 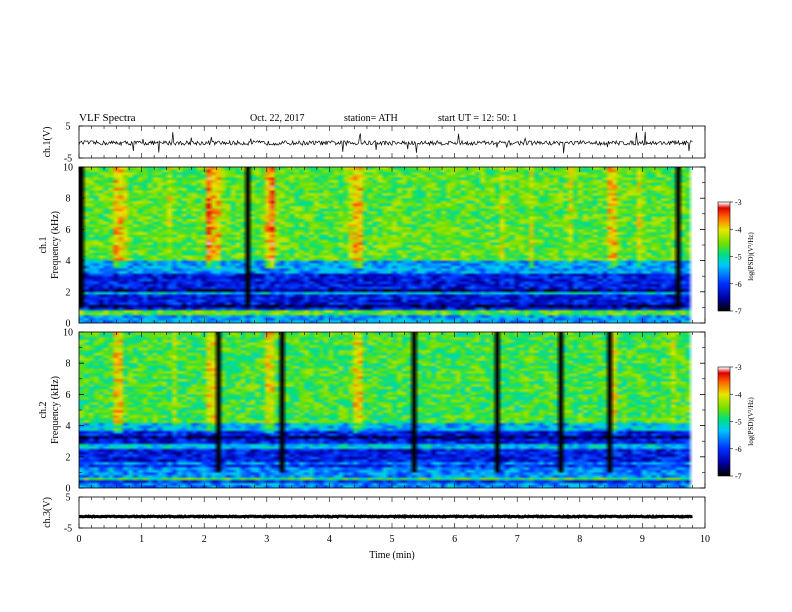 What do you see at coordinates (277, 118) in the screenshot?
I see `date-label: Oct. 22, 2017` at bounding box center [277, 118].